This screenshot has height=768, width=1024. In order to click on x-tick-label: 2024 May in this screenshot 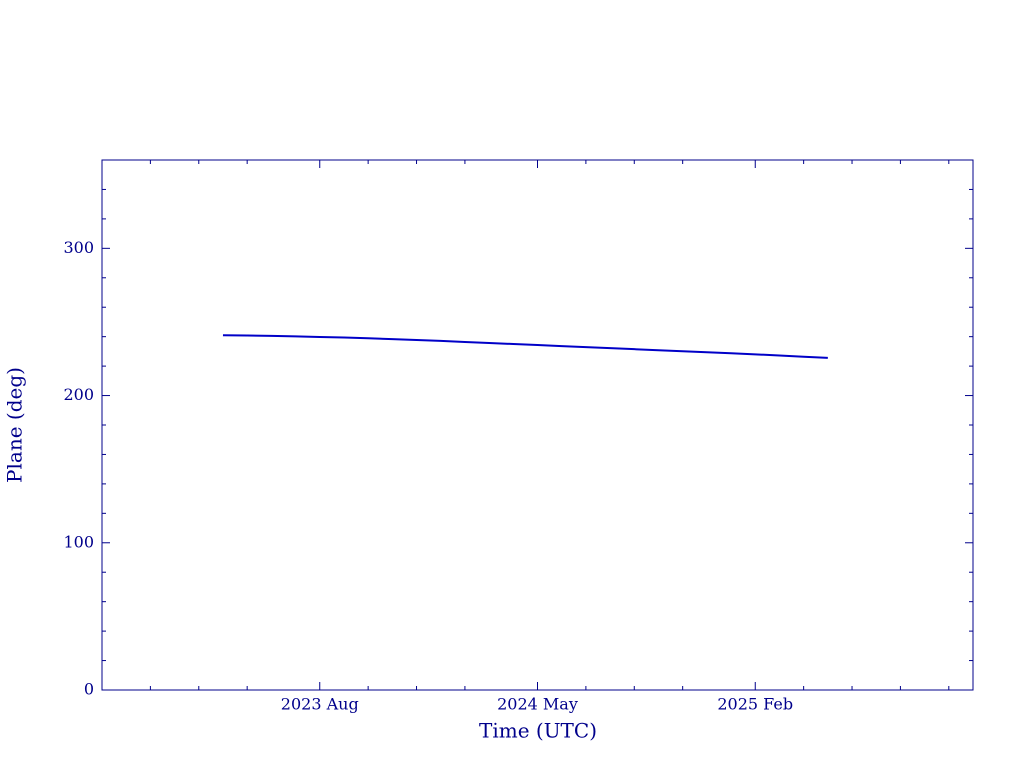, I will do `click(537, 704)`.